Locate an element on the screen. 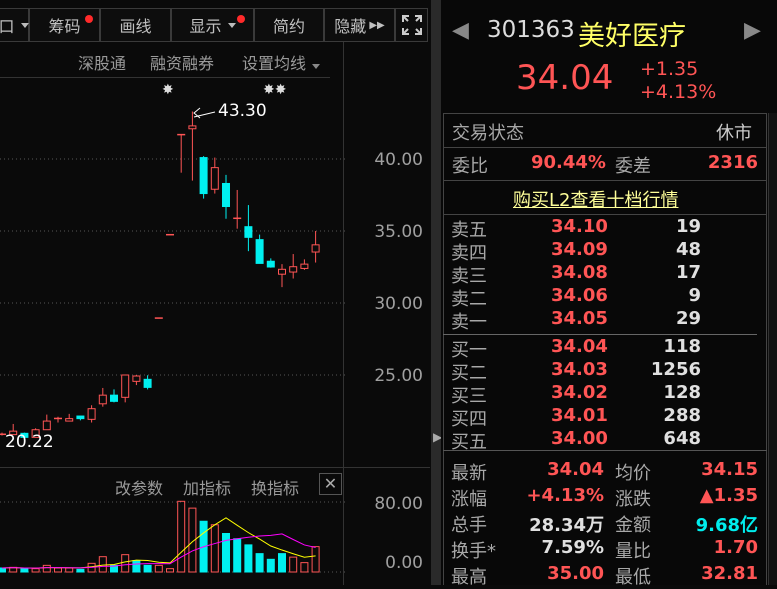 Image resolution: width=777 pixels, height=589 pixels. level-label: 买二 is located at coordinates (469, 373).